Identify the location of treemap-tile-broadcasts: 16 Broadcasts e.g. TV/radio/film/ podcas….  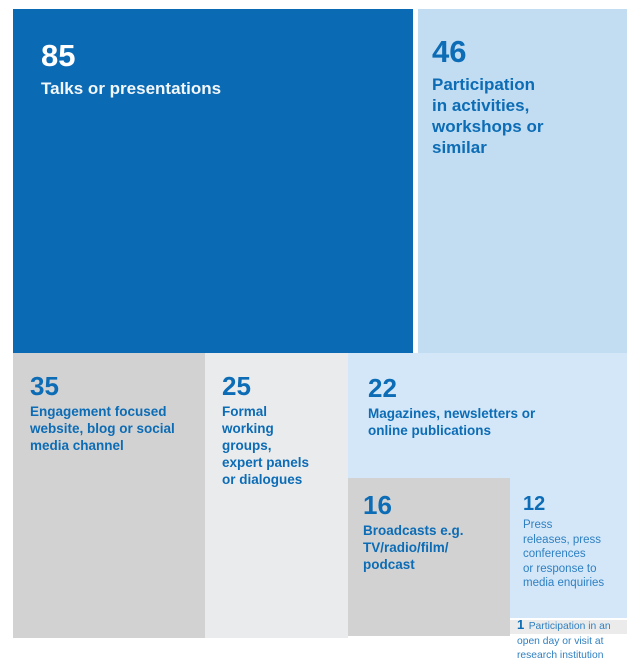
(429, 557).